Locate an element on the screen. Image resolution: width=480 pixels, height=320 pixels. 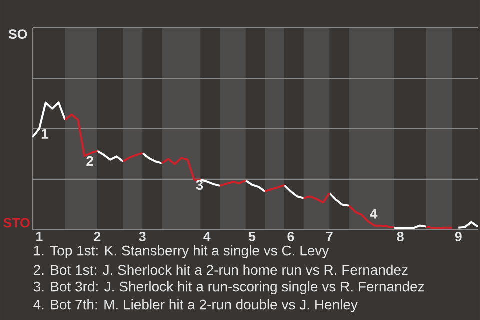
x-tick-label: 5 is located at coordinates (252, 237).